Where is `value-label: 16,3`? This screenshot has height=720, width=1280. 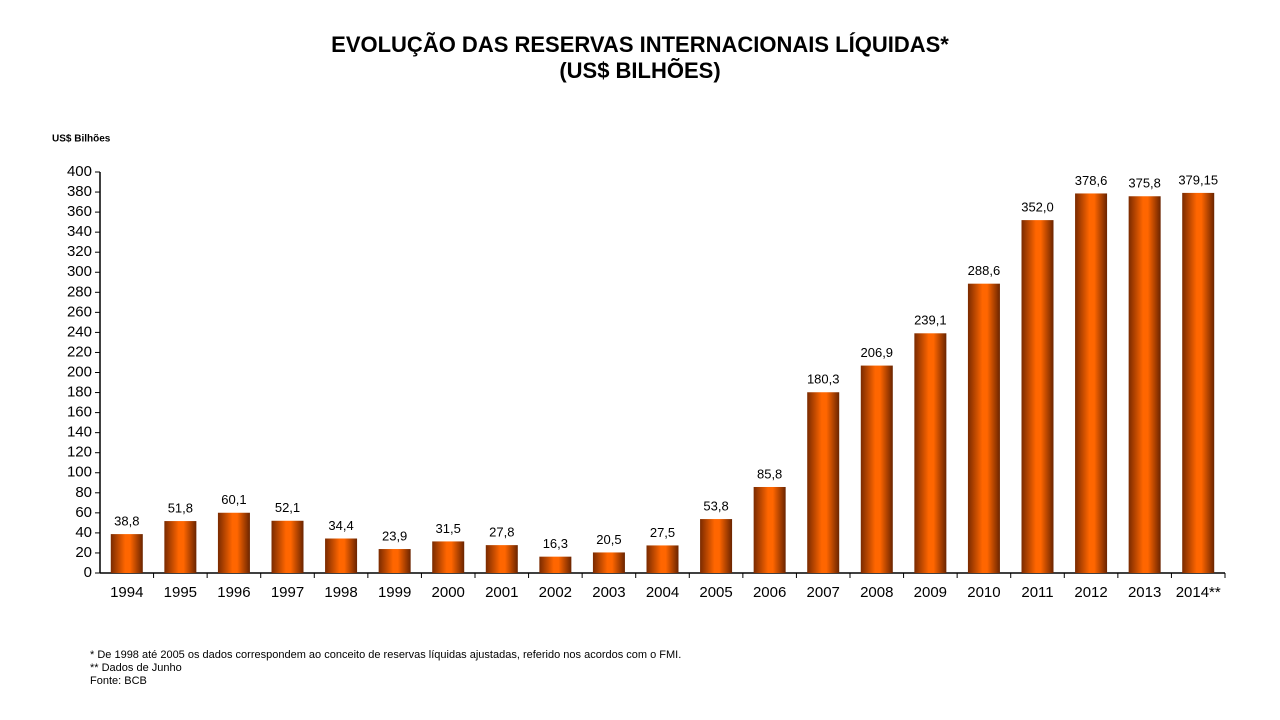 value-label: 16,3 is located at coordinates (555, 543).